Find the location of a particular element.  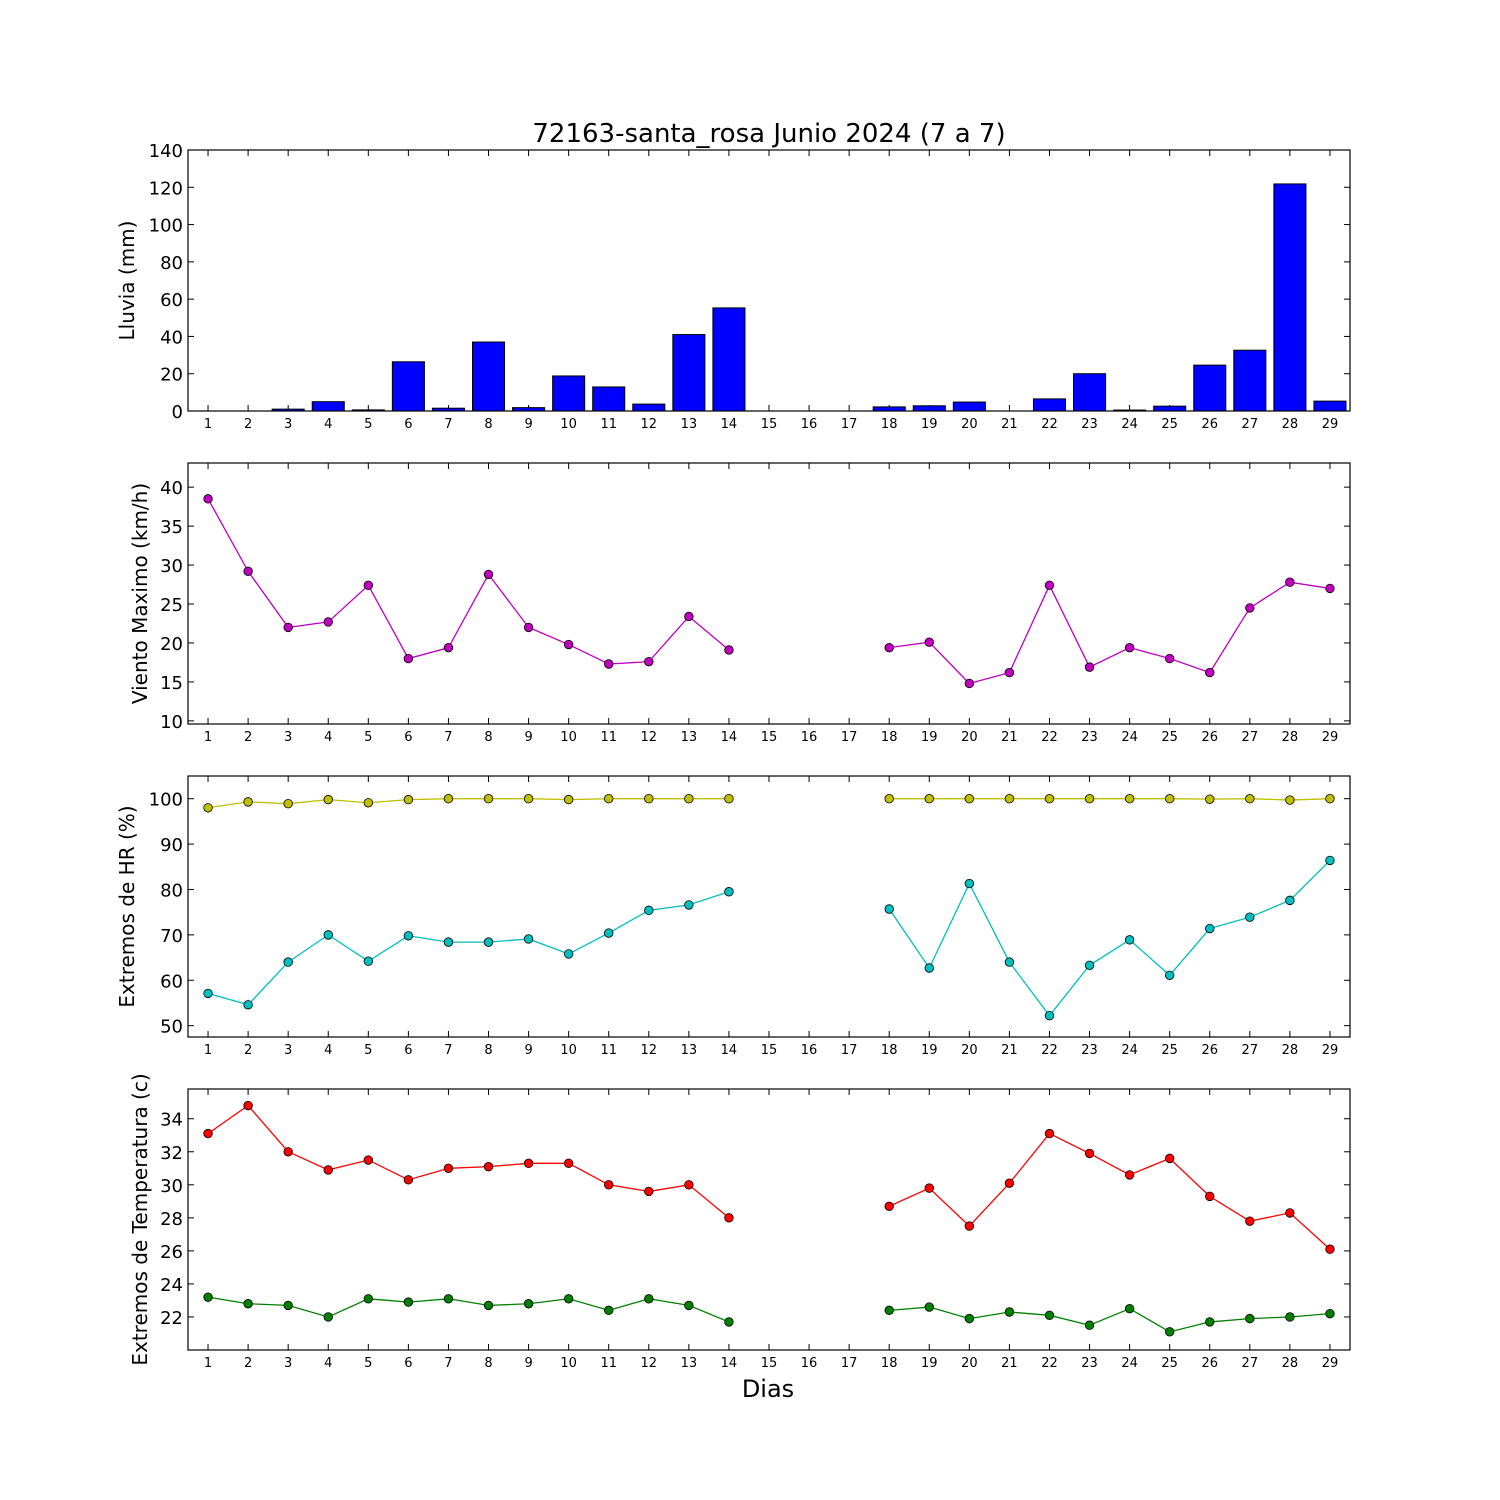

x-tick-label: 16 is located at coordinates (809, 1363).